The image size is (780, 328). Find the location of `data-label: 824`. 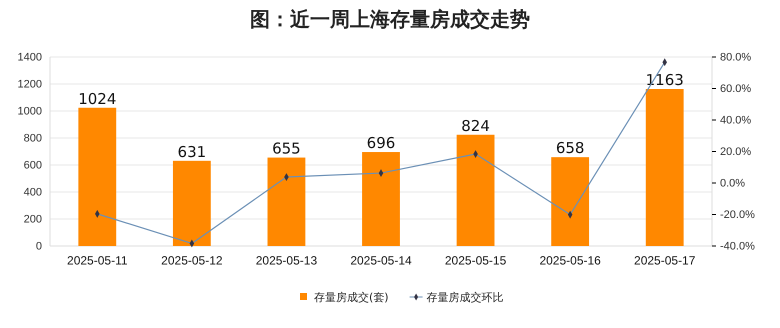

data-label: 824 is located at coordinates (475, 125).